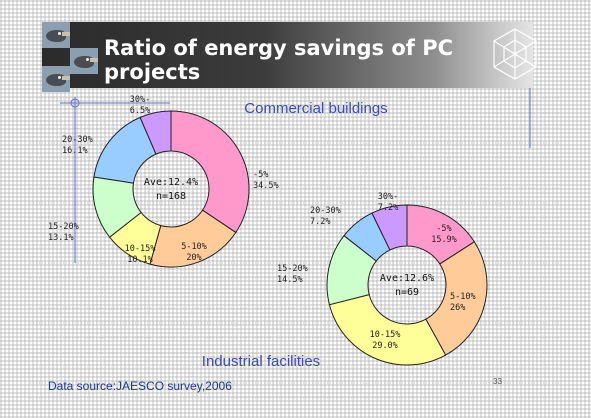 Image resolution: width=591 pixels, height=418 pixels. I want to click on donut-center-average: Ave:12.6%, so click(407, 278).